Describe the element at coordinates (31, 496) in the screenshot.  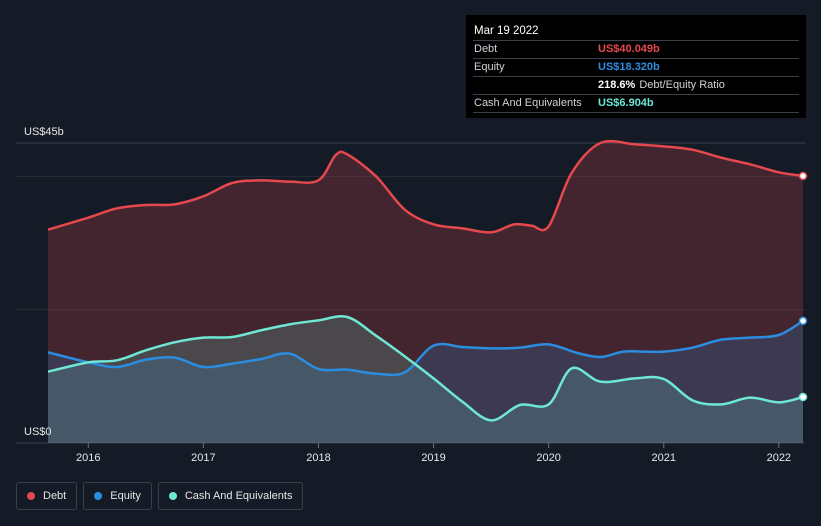
I see `legend-dot-debt` at that location.